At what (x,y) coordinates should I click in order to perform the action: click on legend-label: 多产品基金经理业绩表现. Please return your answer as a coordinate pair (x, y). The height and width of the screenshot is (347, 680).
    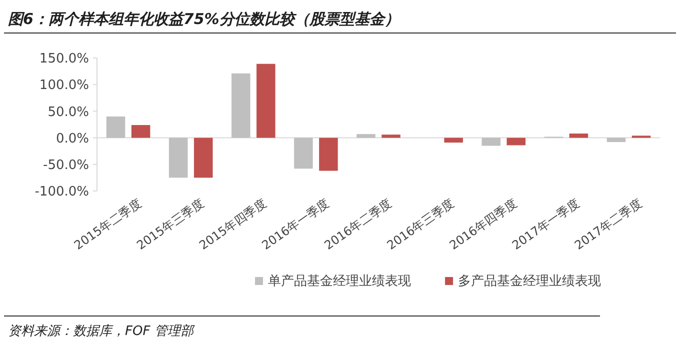
    Looking at the image, I should click on (529, 281).